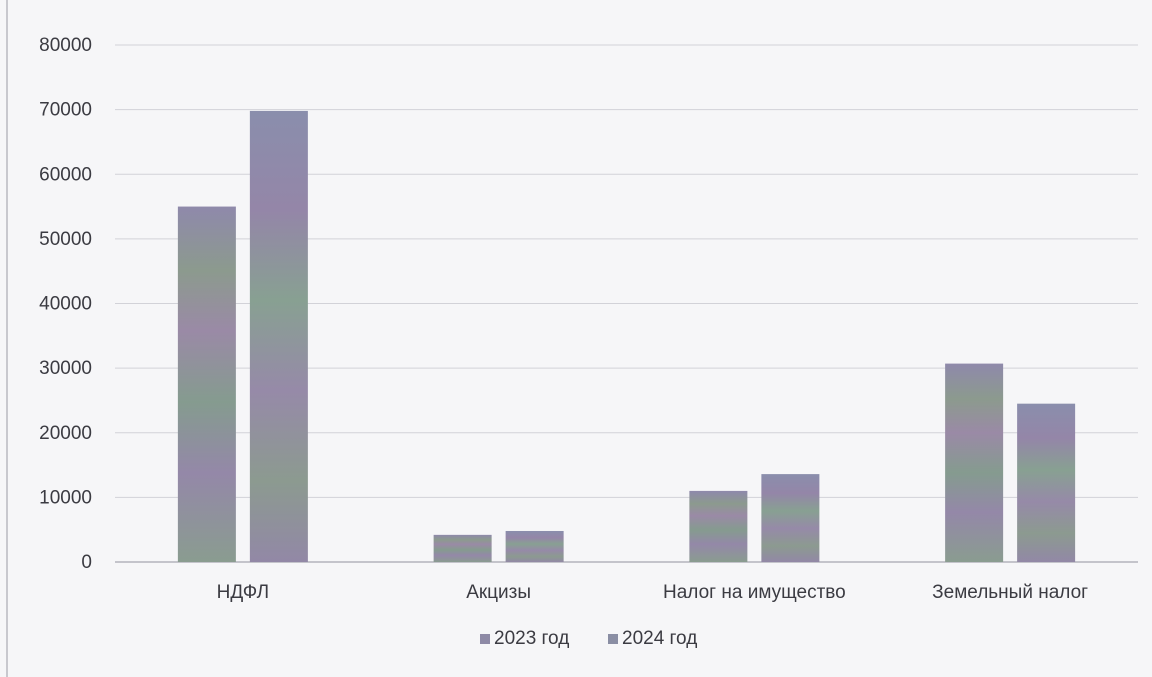 This screenshot has width=1152, height=677. Describe the element at coordinates (588, 638) in the screenshot. I see `legend: 2023 год 2024 год` at that location.